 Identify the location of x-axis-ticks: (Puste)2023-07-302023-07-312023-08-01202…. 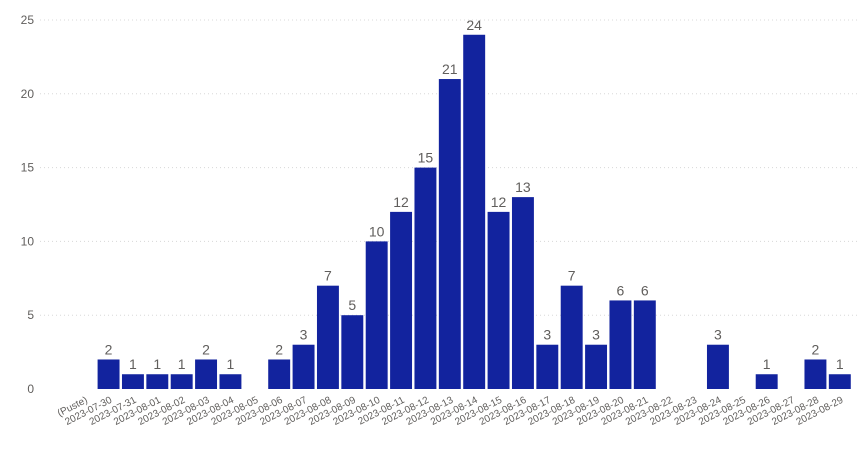
(451, 411).